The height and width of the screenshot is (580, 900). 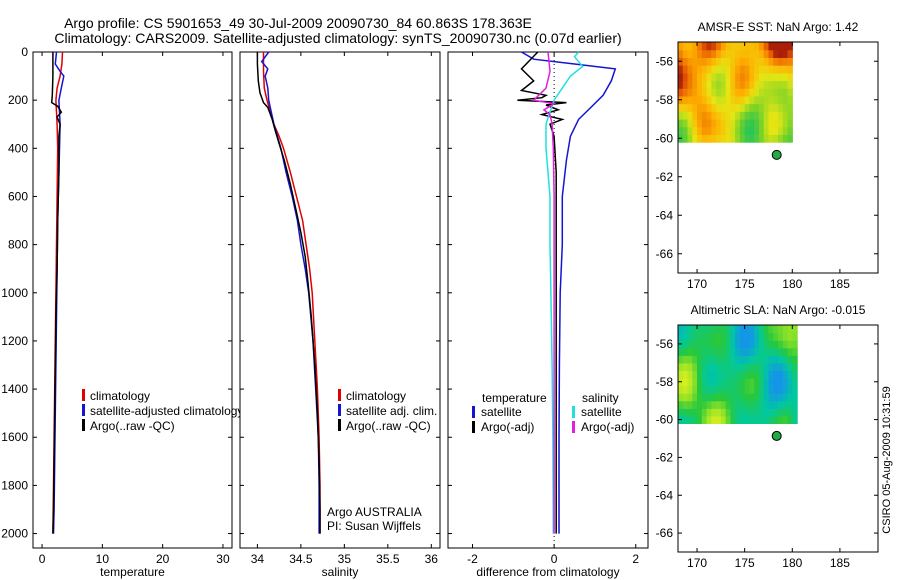 What do you see at coordinates (745, 563) in the screenshot?
I see `sla-x-tick-label: 175` at bounding box center [745, 563].